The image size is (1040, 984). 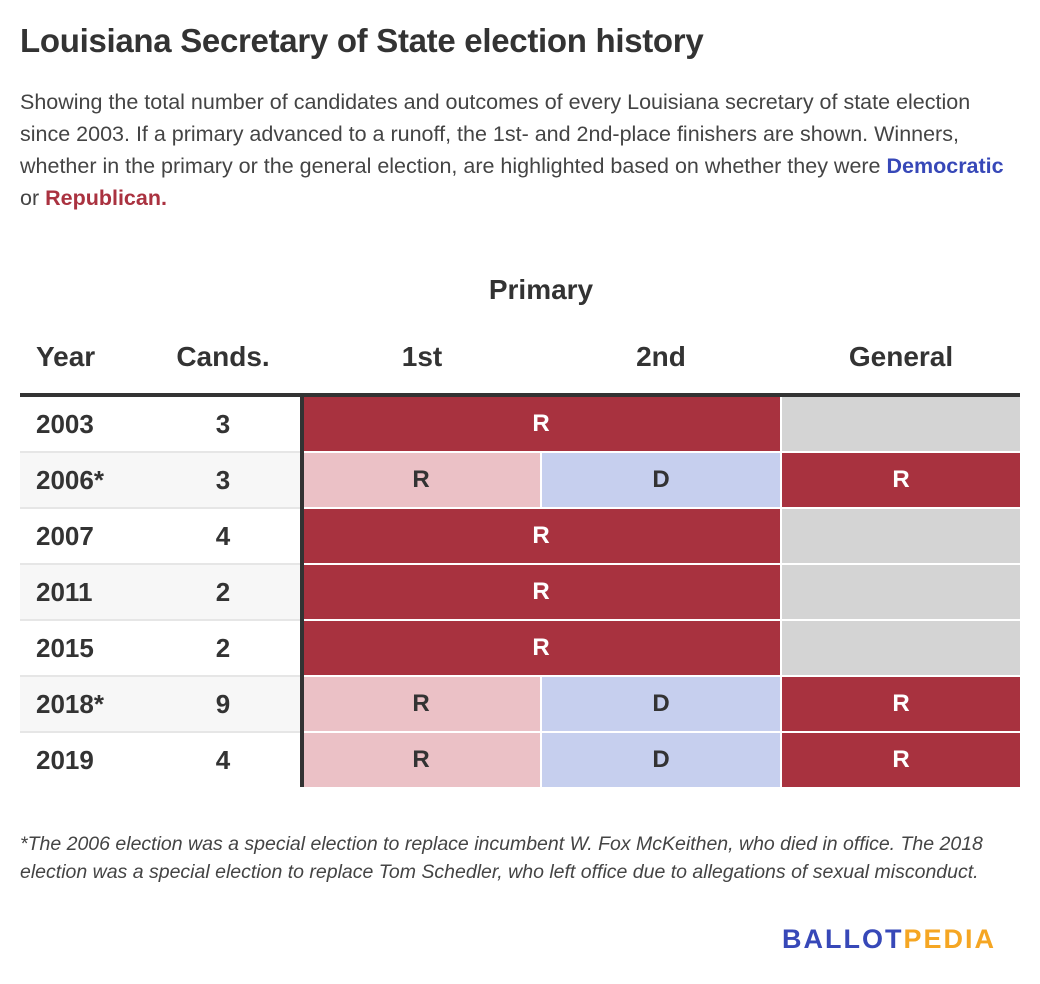 I want to click on column-divider, so click(x=302, y=592).